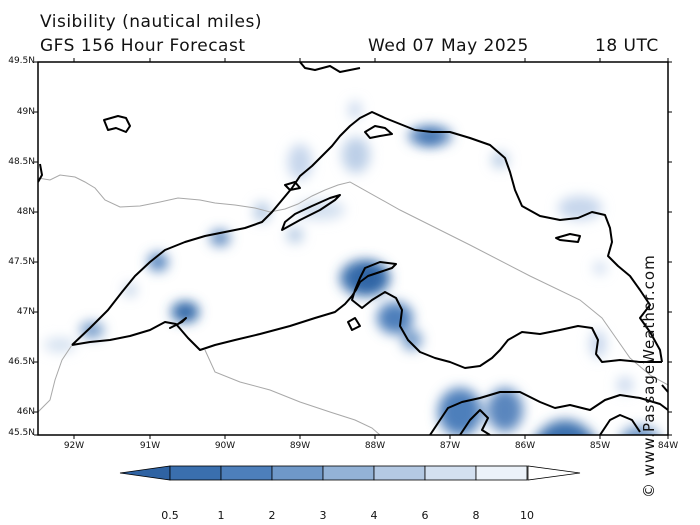 Image resolution: width=700 pixels, height=525 pixels. Describe the element at coordinates (21, 61) in the screenshot. I see `lat-label-49-5n: 49.5N` at that location.